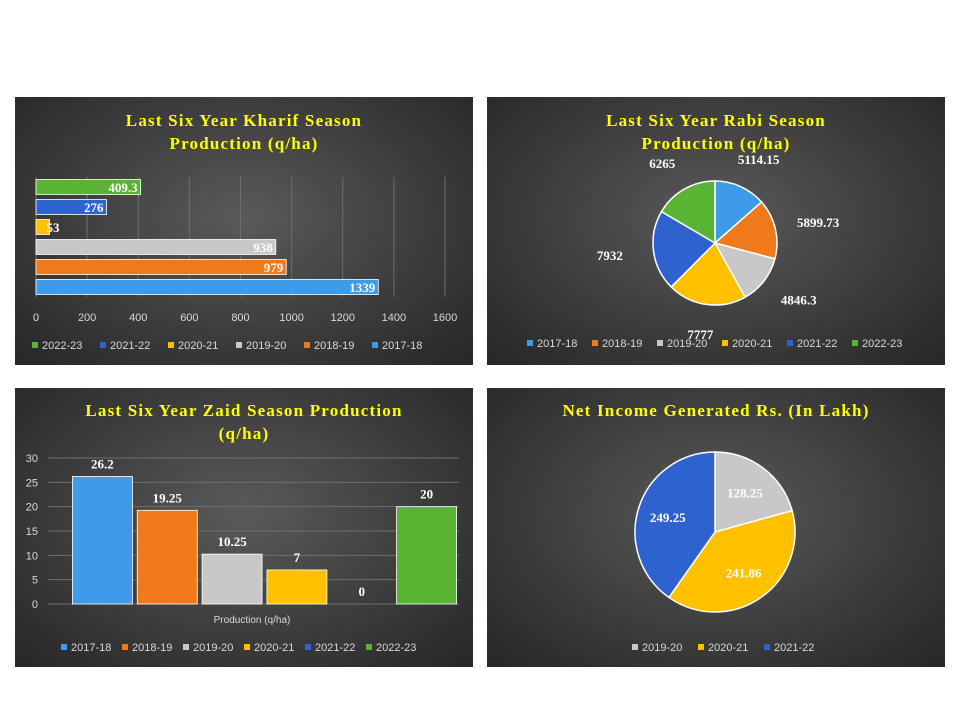 The width and height of the screenshot is (960, 720). What do you see at coordinates (610, 255) in the screenshot?
I see `data-label: 7932` at bounding box center [610, 255].